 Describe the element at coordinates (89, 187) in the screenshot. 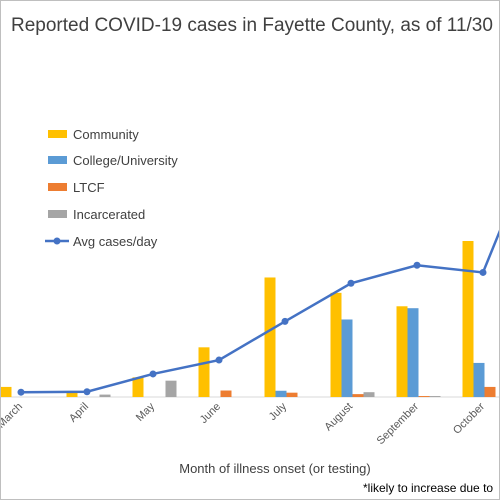

I see `legend-label-ltcf: LTCF` at that location.